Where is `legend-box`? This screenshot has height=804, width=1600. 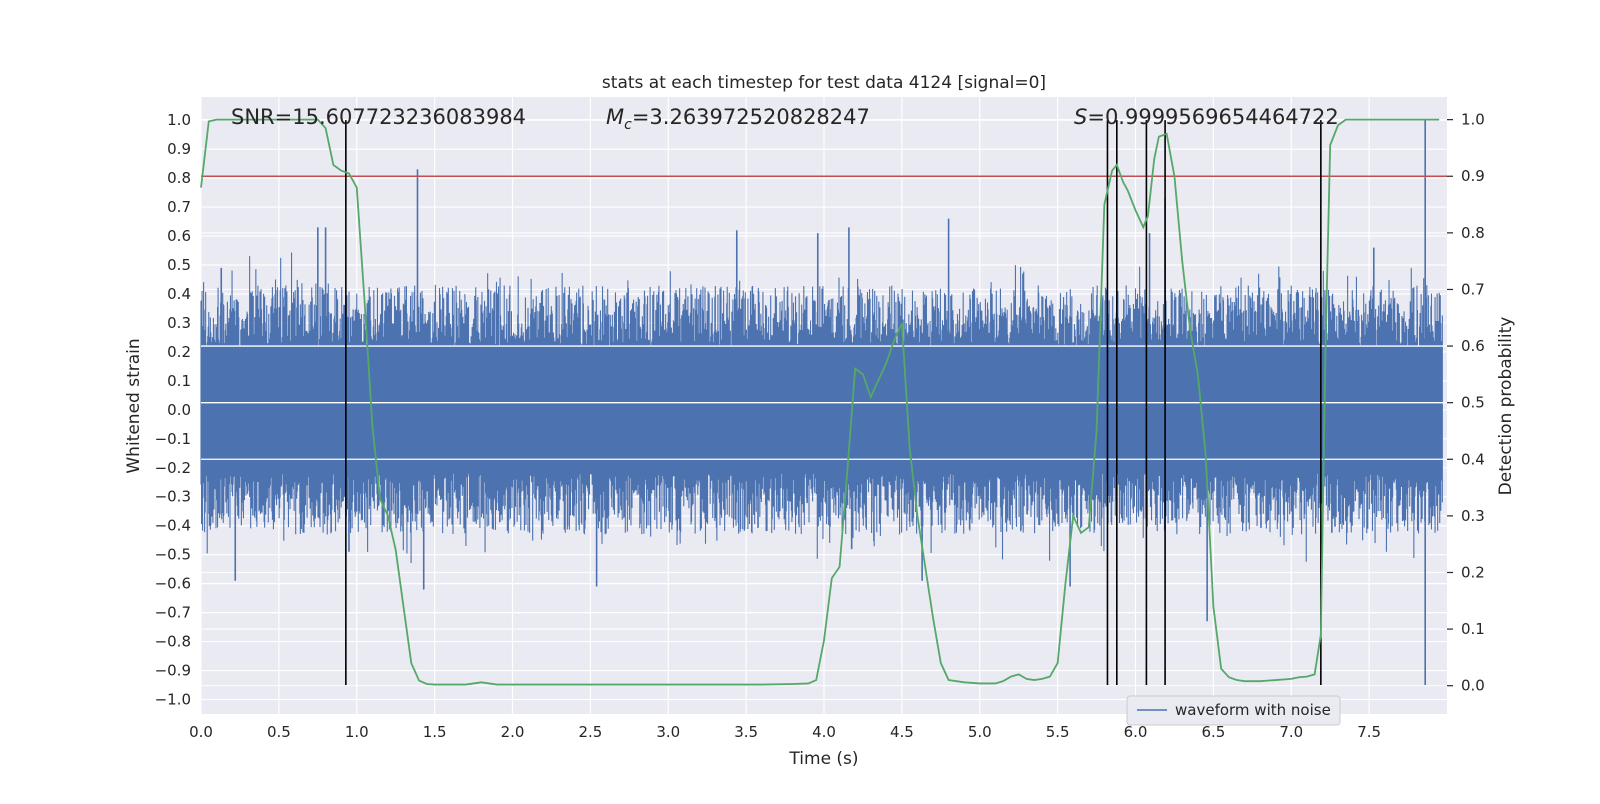
legend-box is located at coordinates (1233, 710).